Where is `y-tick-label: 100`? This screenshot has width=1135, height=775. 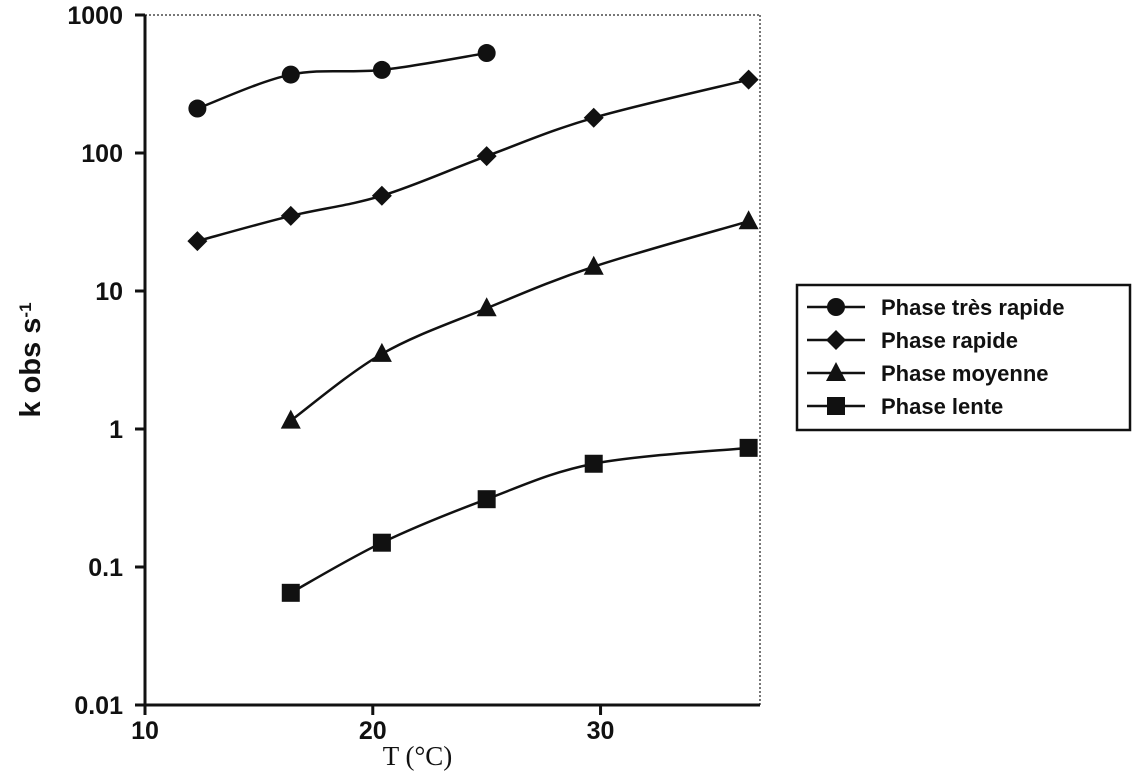 y-tick-label: 100 is located at coordinates (102, 154).